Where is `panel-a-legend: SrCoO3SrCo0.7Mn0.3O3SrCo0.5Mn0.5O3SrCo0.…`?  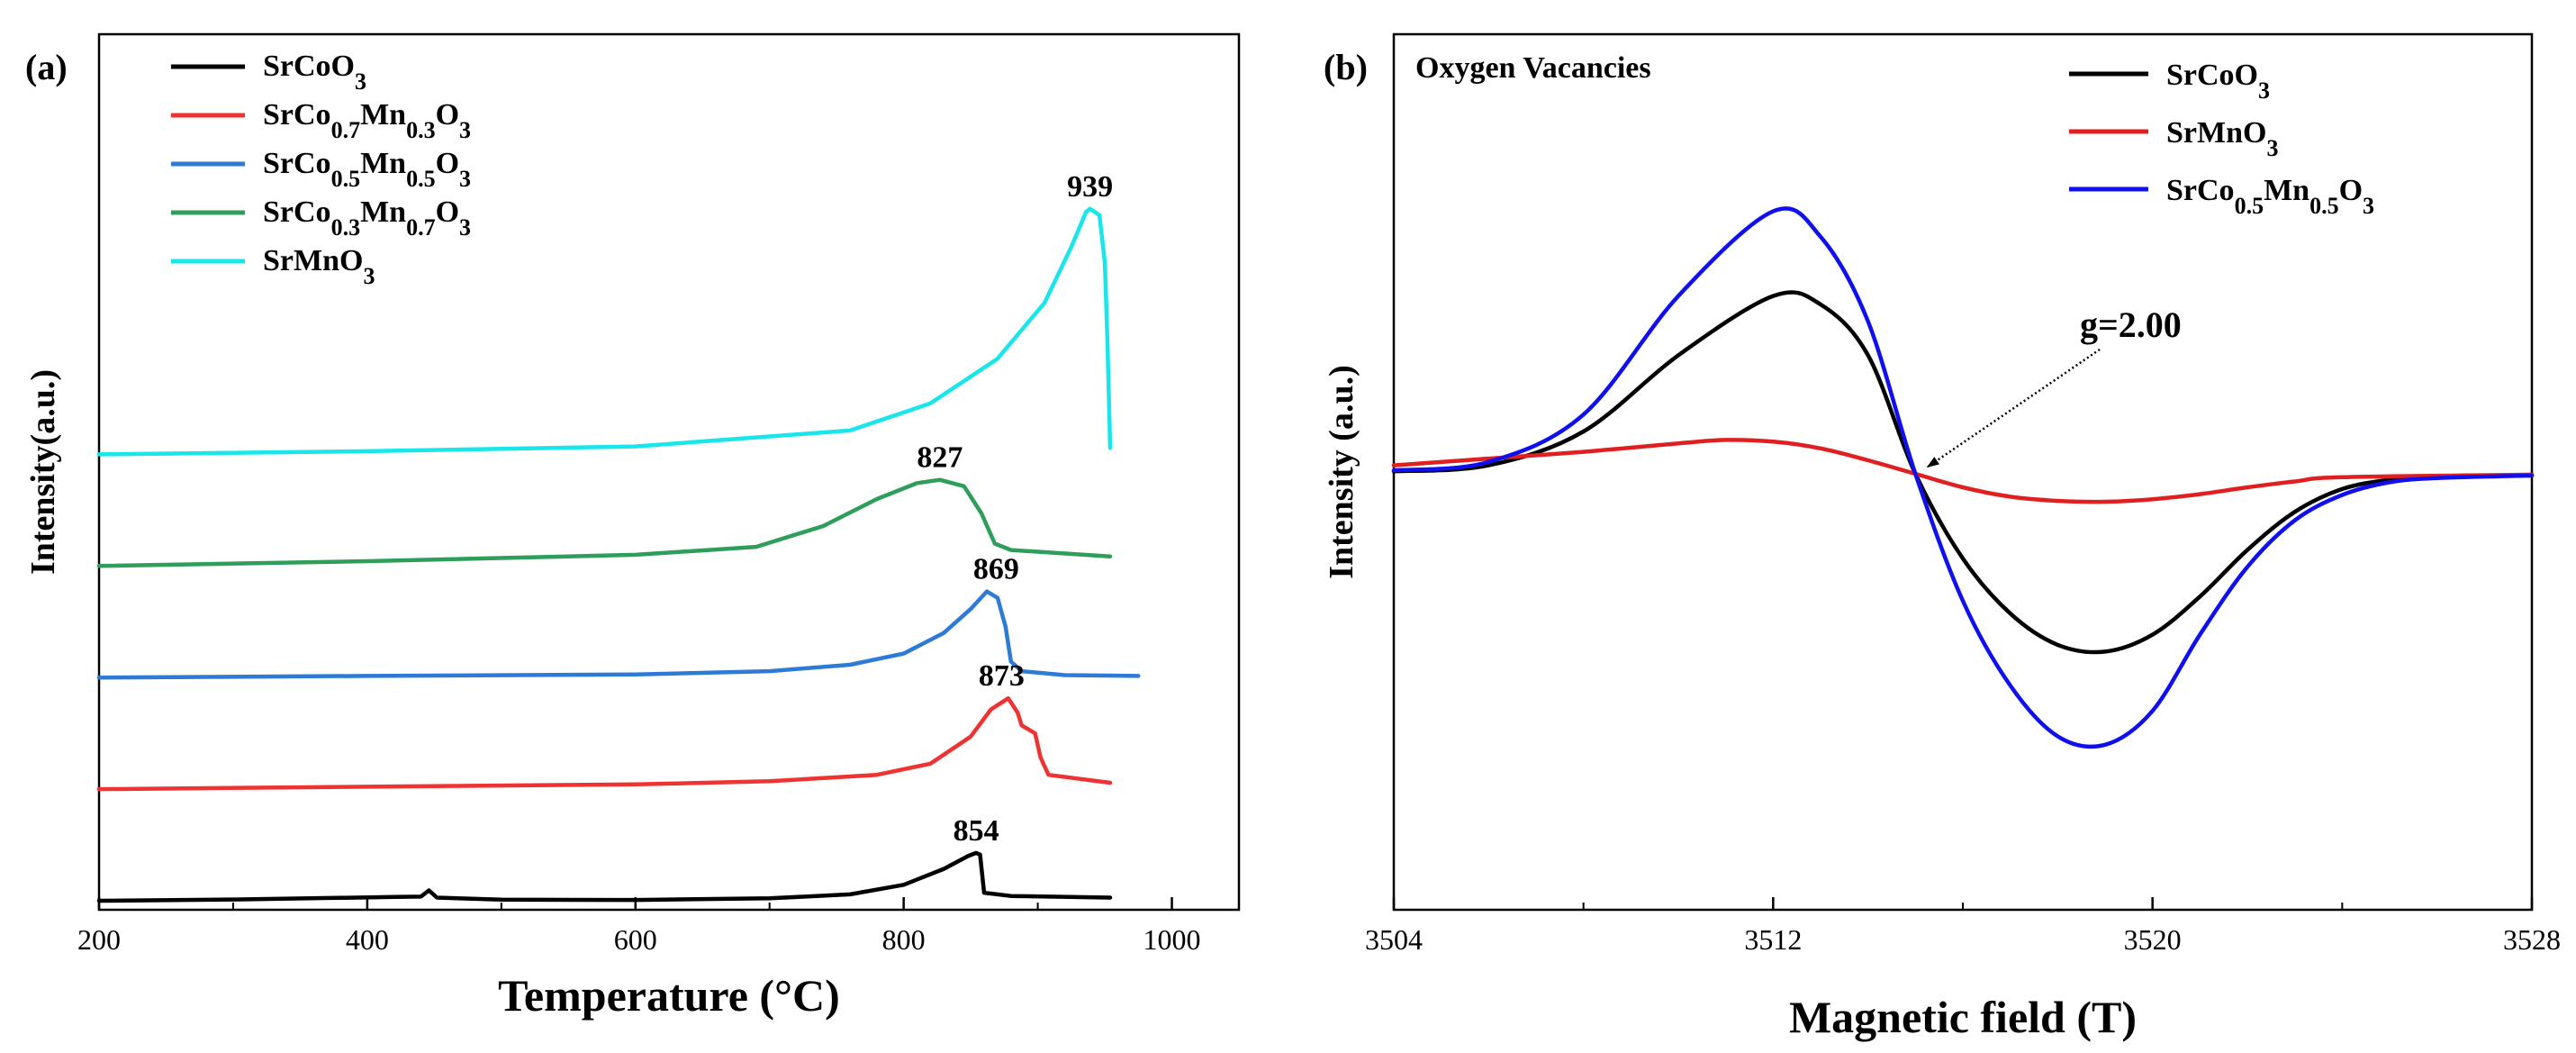 panel-a-legend: SrCoO3SrCo0.7Mn0.3O3SrCo0.5Mn0.5O3SrCo0.… is located at coordinates (321, 169).